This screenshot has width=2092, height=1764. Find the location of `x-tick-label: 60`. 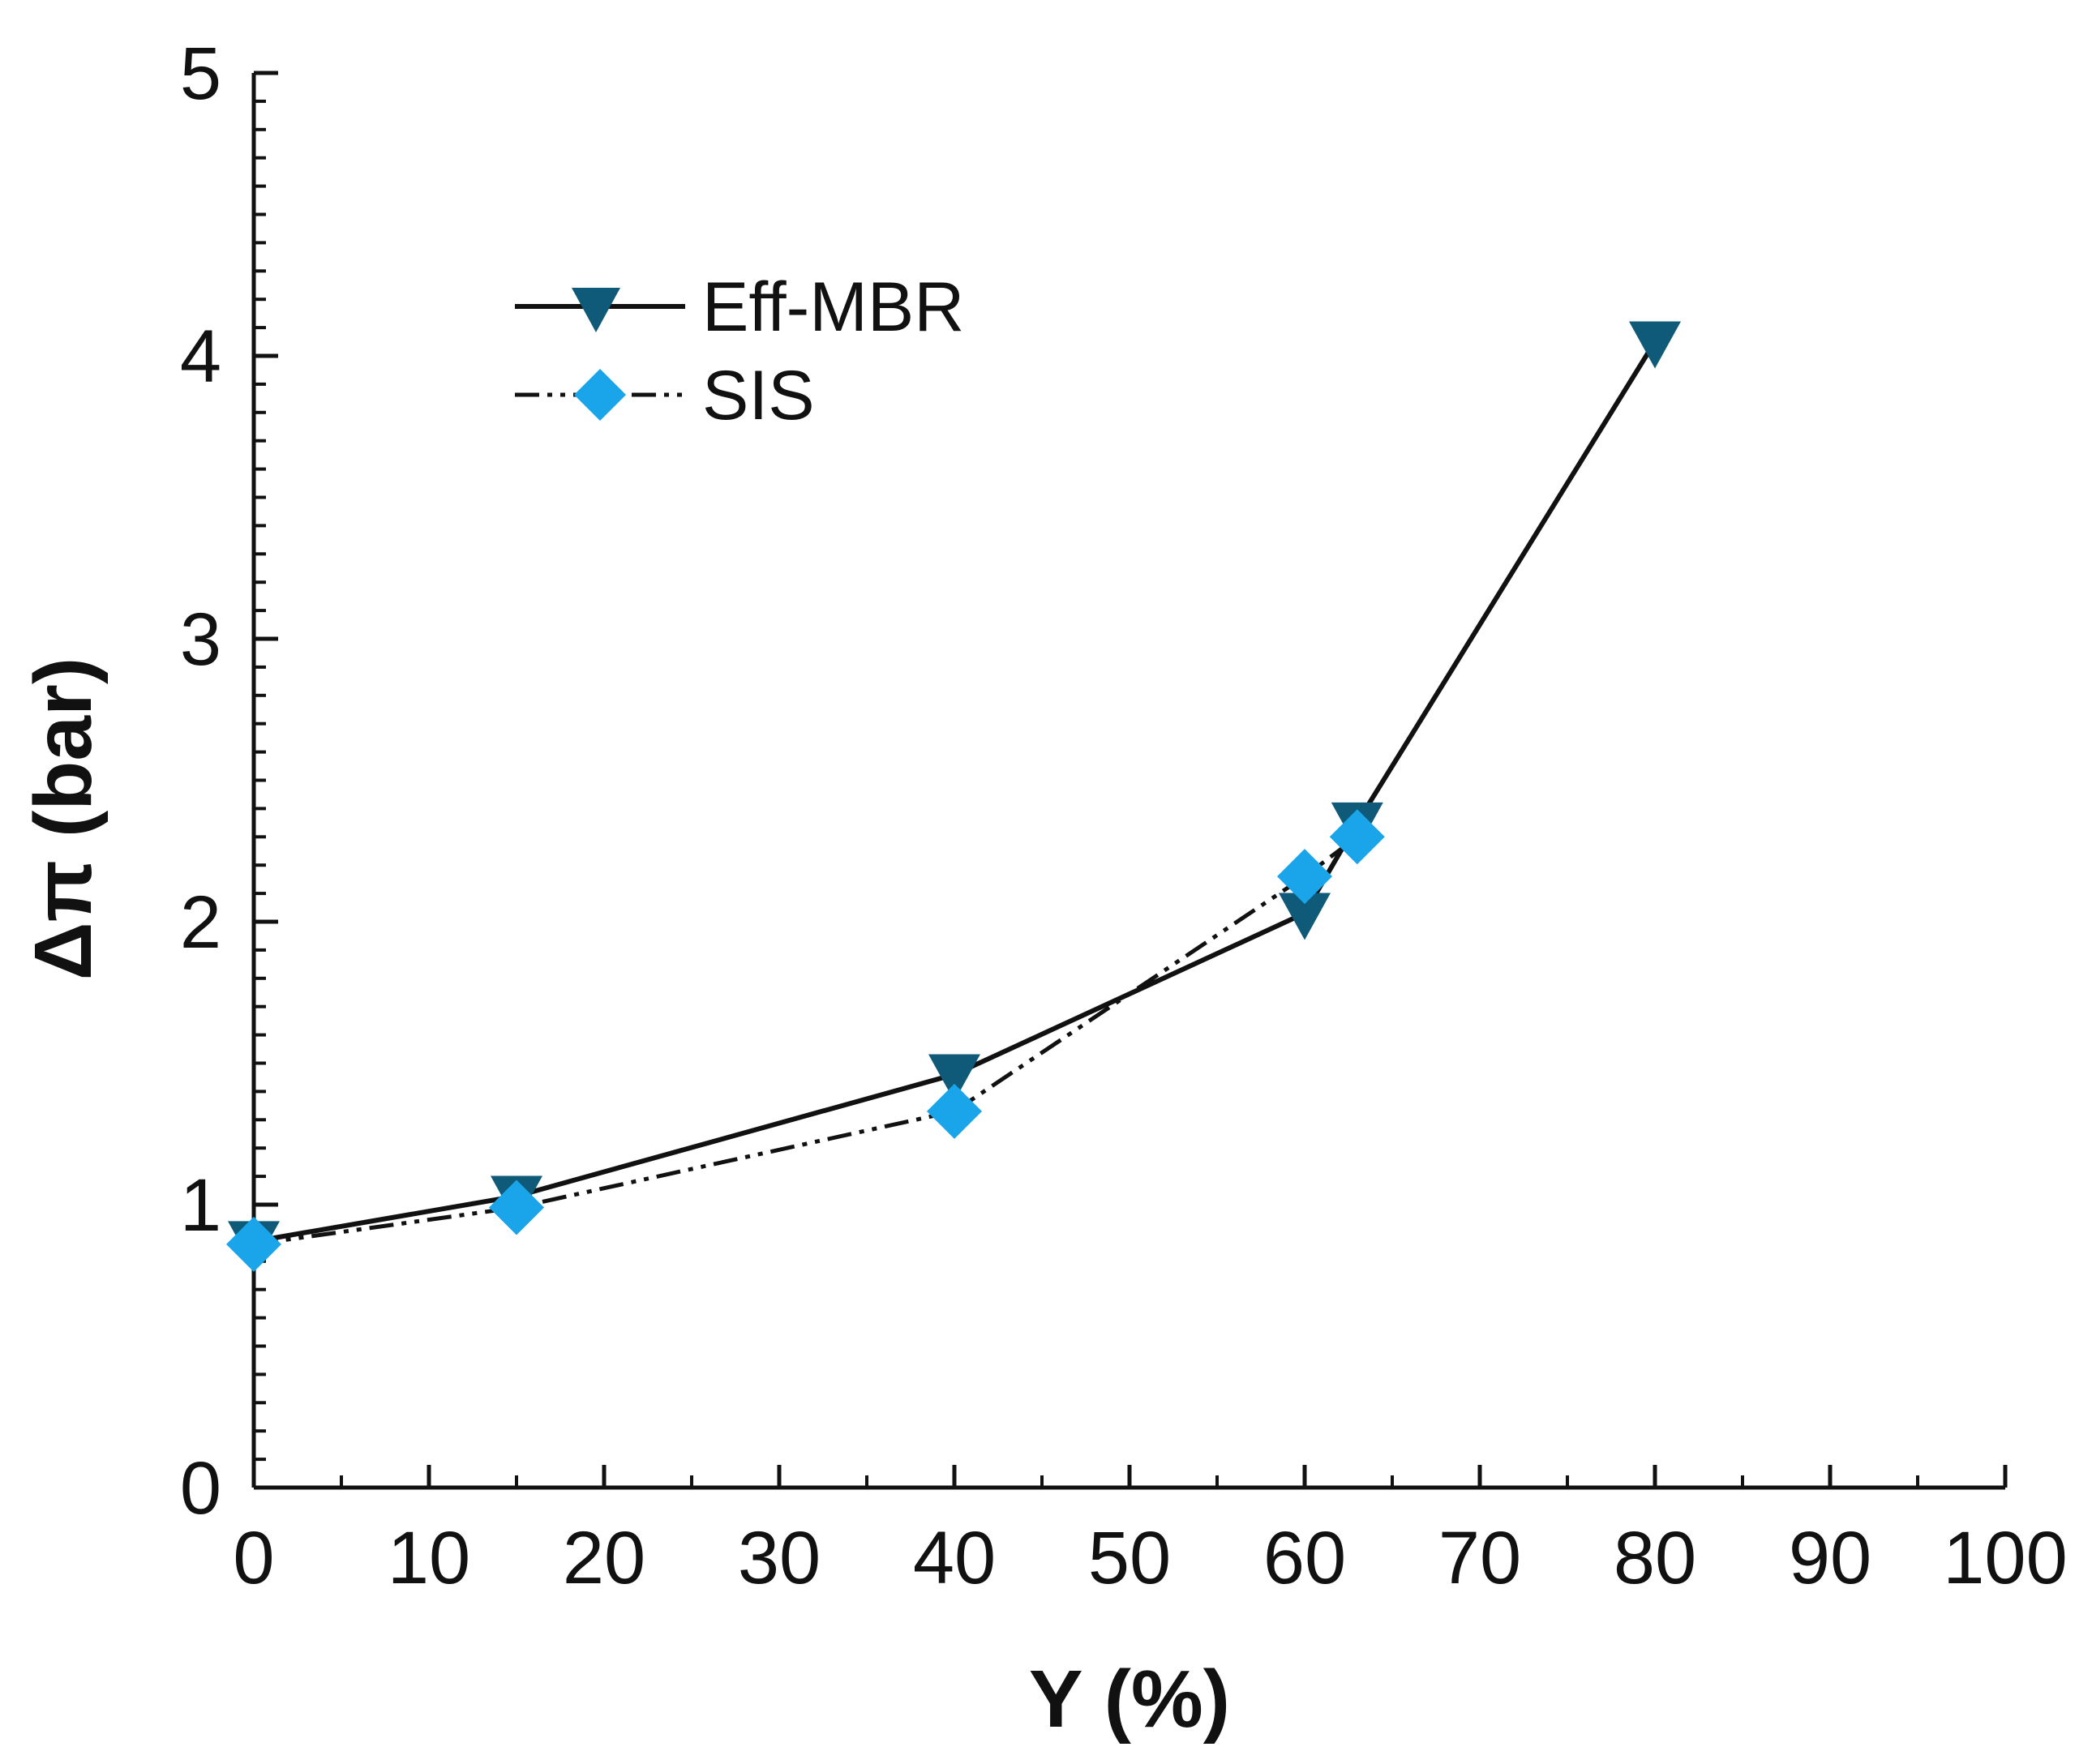

x-tick-label: 60 is located at coordinates (1304, 1558).